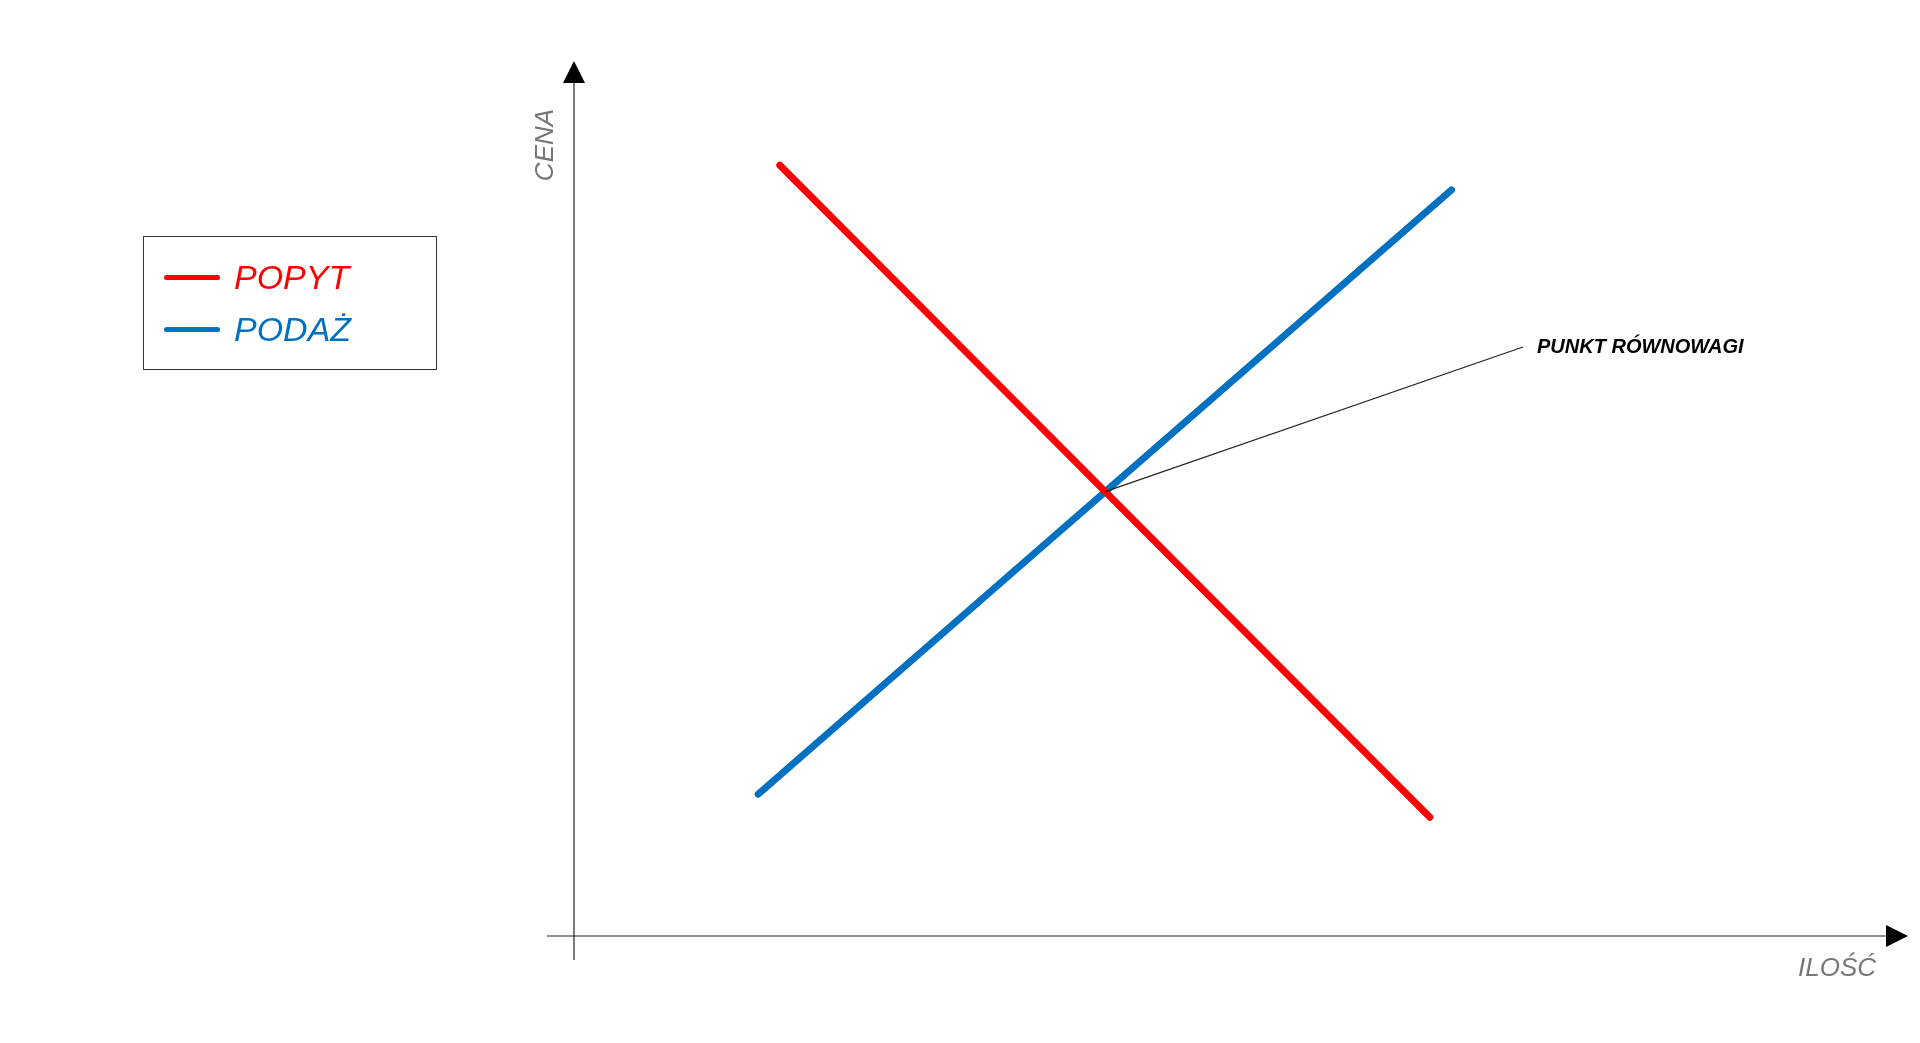 This screenshot has width=1920, height=1043. Describe the element at coordinates (1641, 345) in the screenshot. I see `annotation: PUNKT RÓWNOWAGI` at that location.